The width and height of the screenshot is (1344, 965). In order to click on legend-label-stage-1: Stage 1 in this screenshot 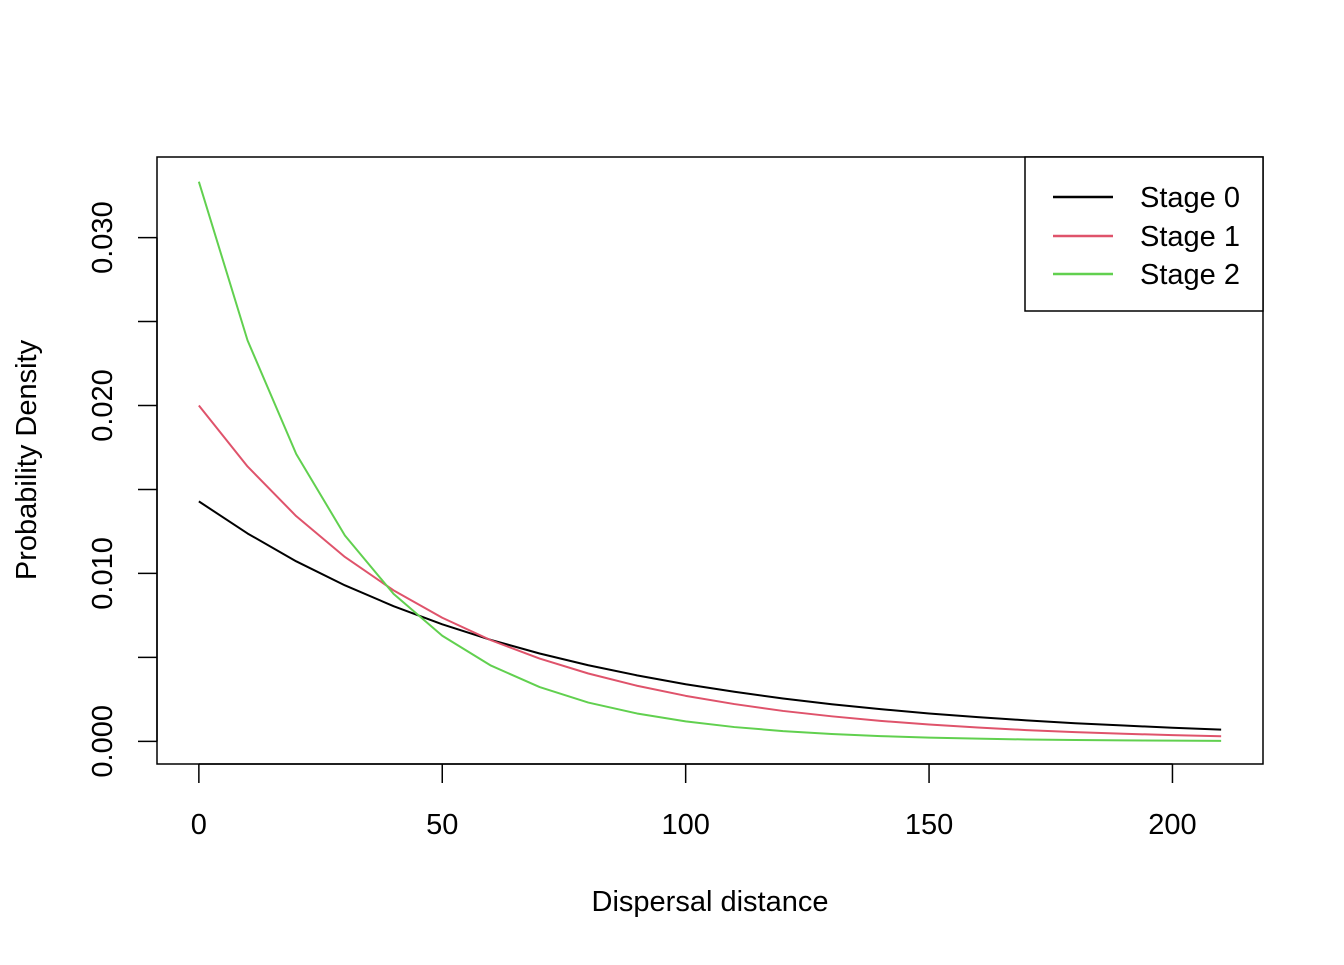, I will do `click(1190, 237)`.